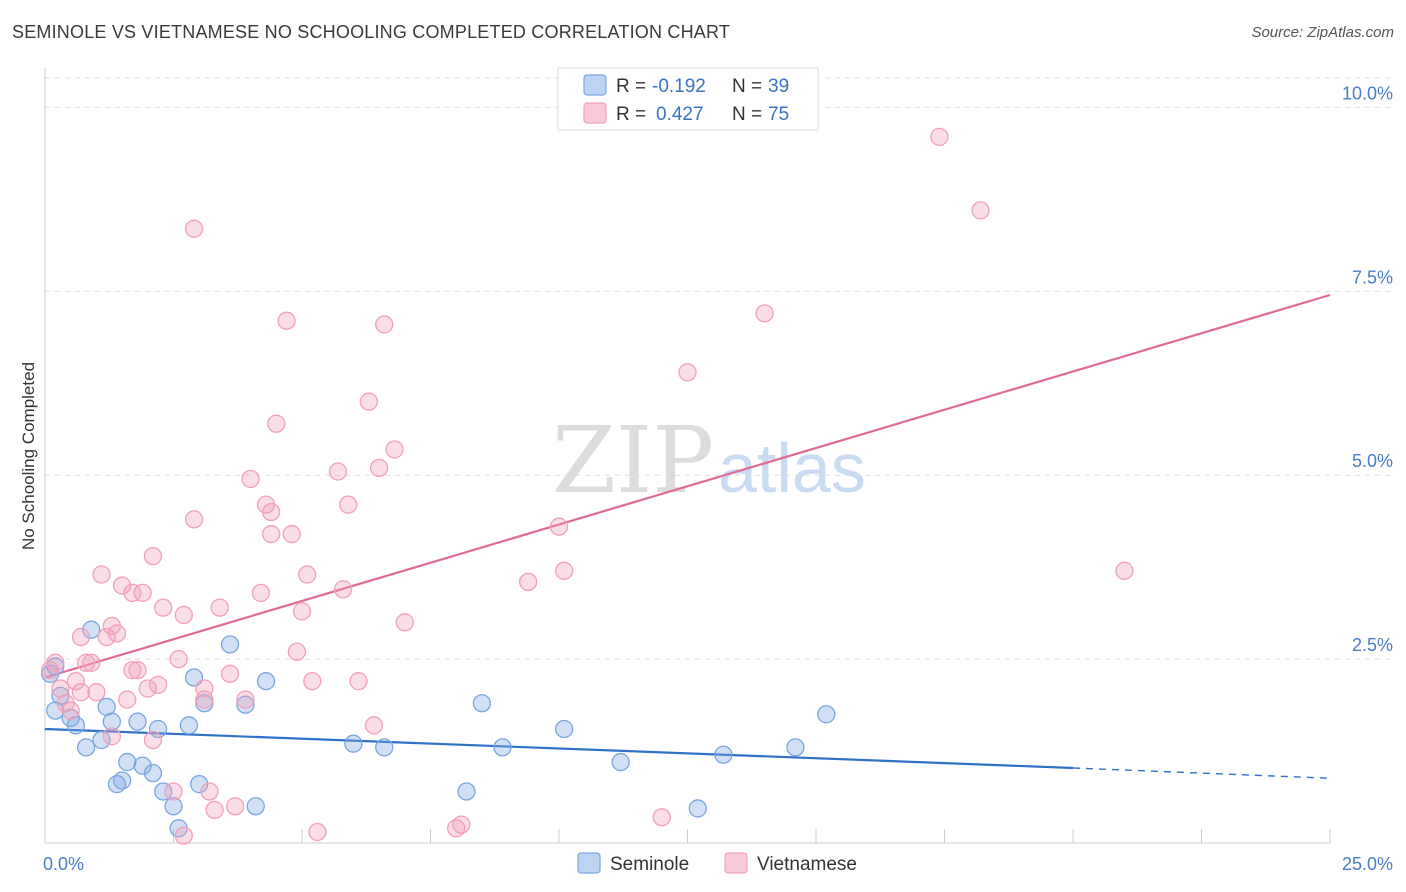 Image resolution: width=1406 pixels, height=892 pixels. What do you see at coordinates (63, 864) in the screenshot?
I see `x-tick-label-min: 0.0%` at bounding box center [63, 864].